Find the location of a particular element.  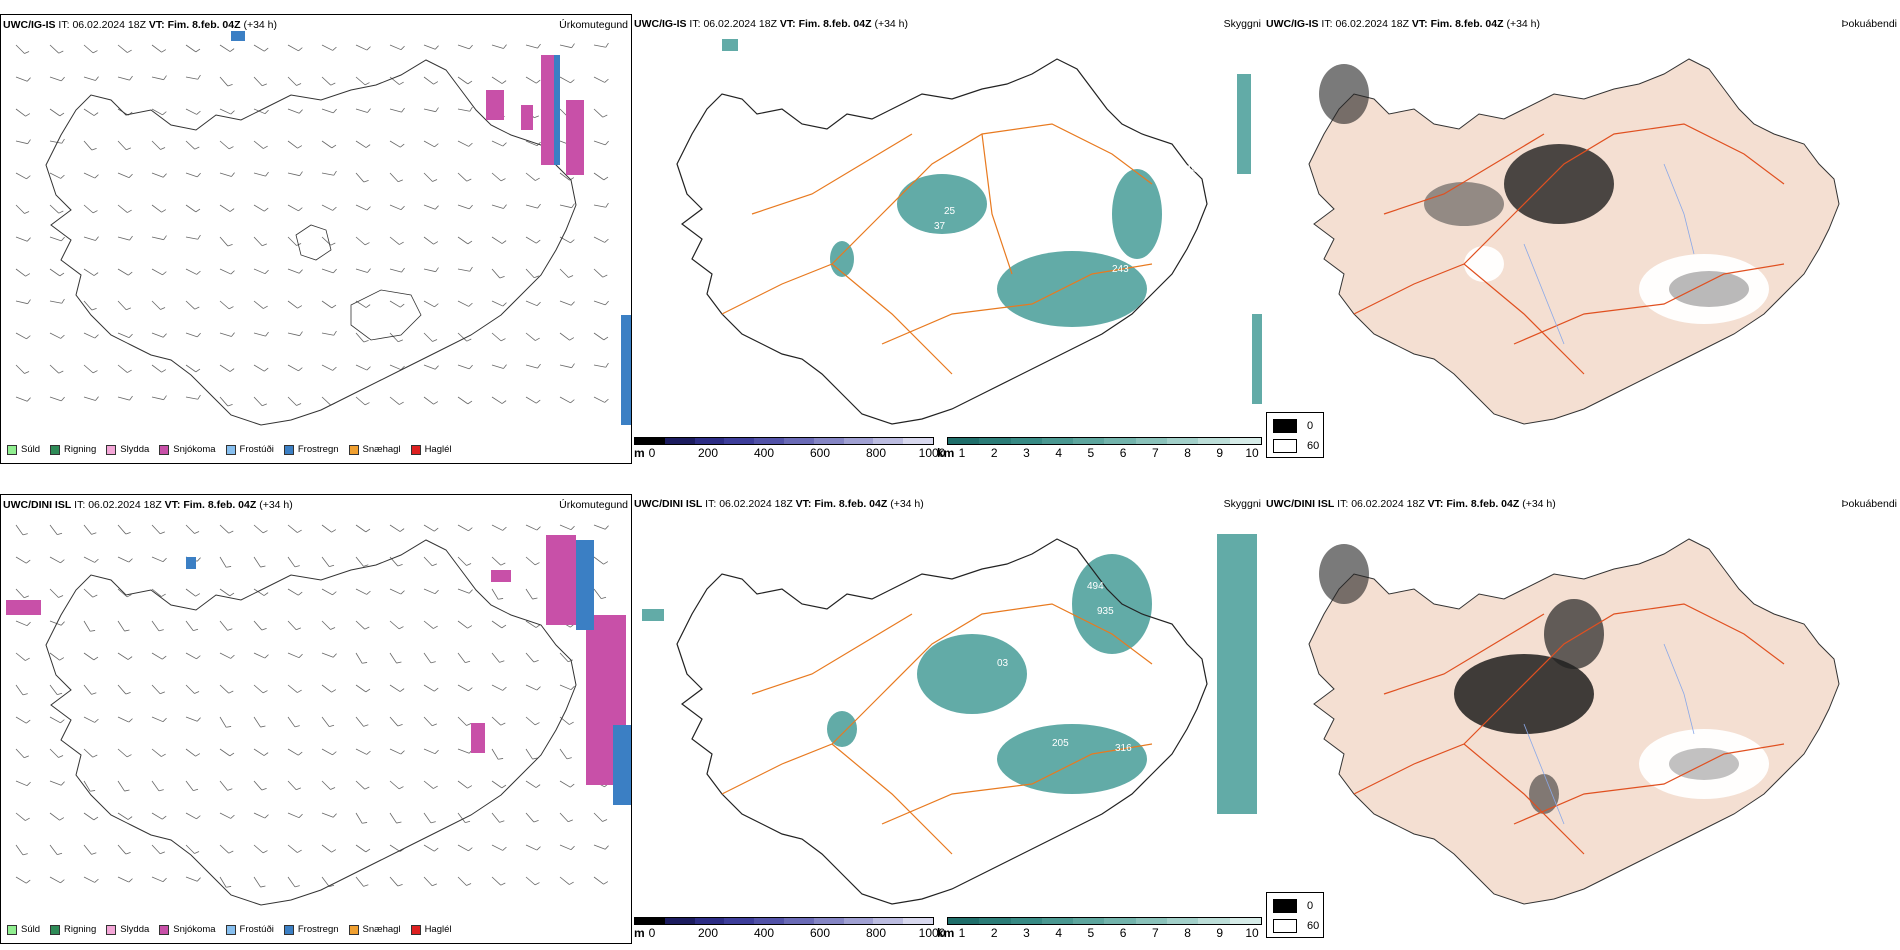

height-tick-label: 400 is located at coordinates (764, 933).